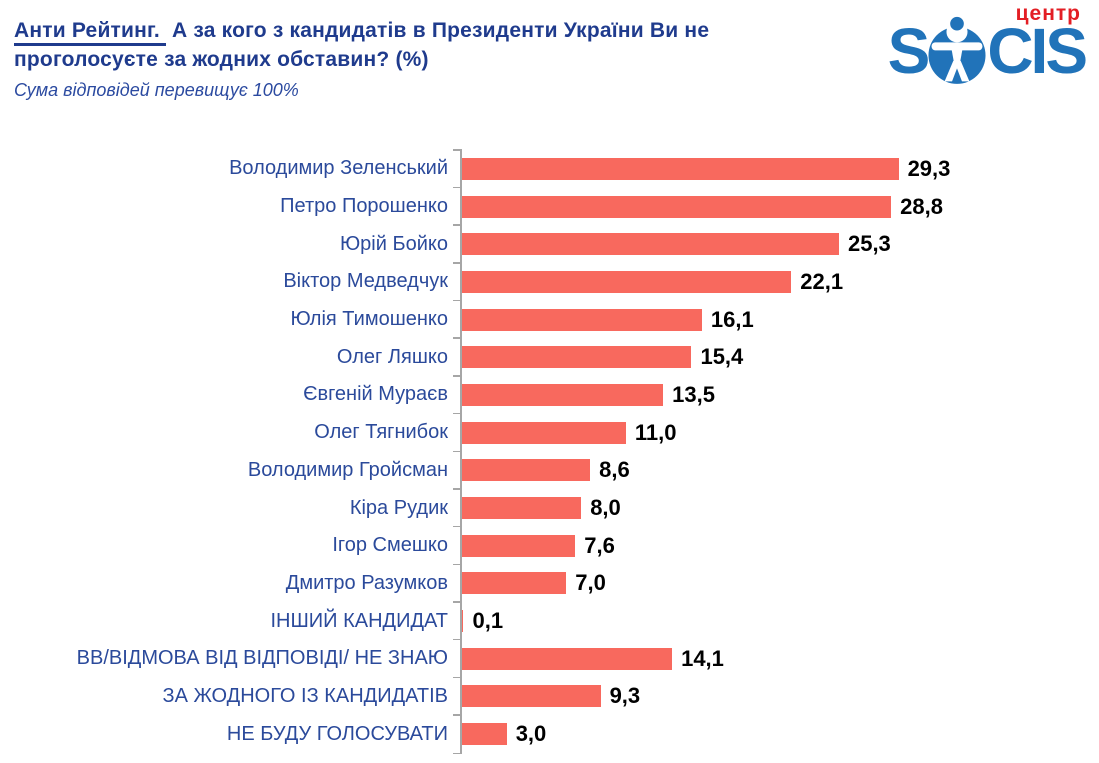  Describe the element at coordinates (776, 394) in the screenshot. I see `bar-area: 13,5` at that location.